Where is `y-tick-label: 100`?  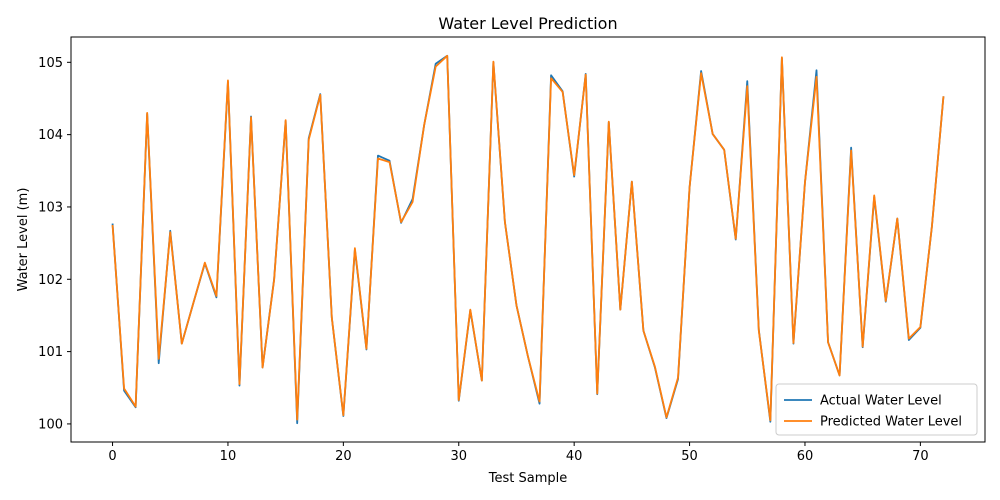
y-tick-label: 100 is located at coordinates (50, 424).